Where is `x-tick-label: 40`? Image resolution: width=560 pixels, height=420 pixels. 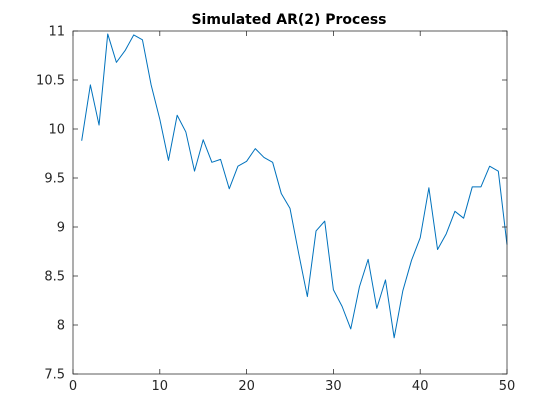
x-tick-label: 40 is located at coordinates (420, 386).